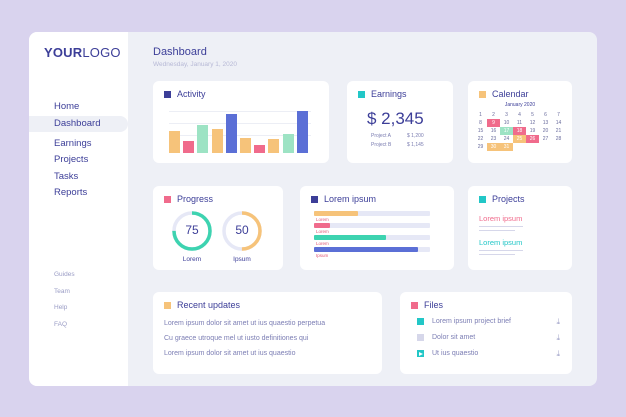 Image resolution: width=626 pixels, height=417 pixels. Describe the element at coordinates (480, 115) in the screenshot. I see `calendar-day: 1` at that location.